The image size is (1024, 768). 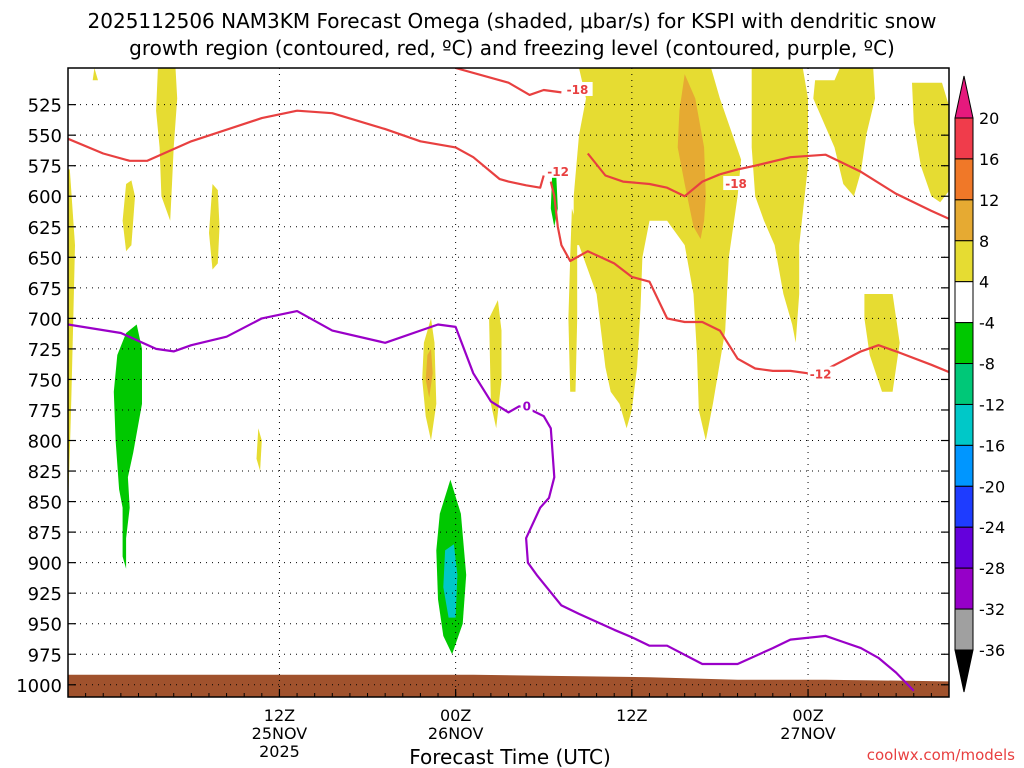 I want to click on colorbar-bottom-cap, so click(x=964, y=671).